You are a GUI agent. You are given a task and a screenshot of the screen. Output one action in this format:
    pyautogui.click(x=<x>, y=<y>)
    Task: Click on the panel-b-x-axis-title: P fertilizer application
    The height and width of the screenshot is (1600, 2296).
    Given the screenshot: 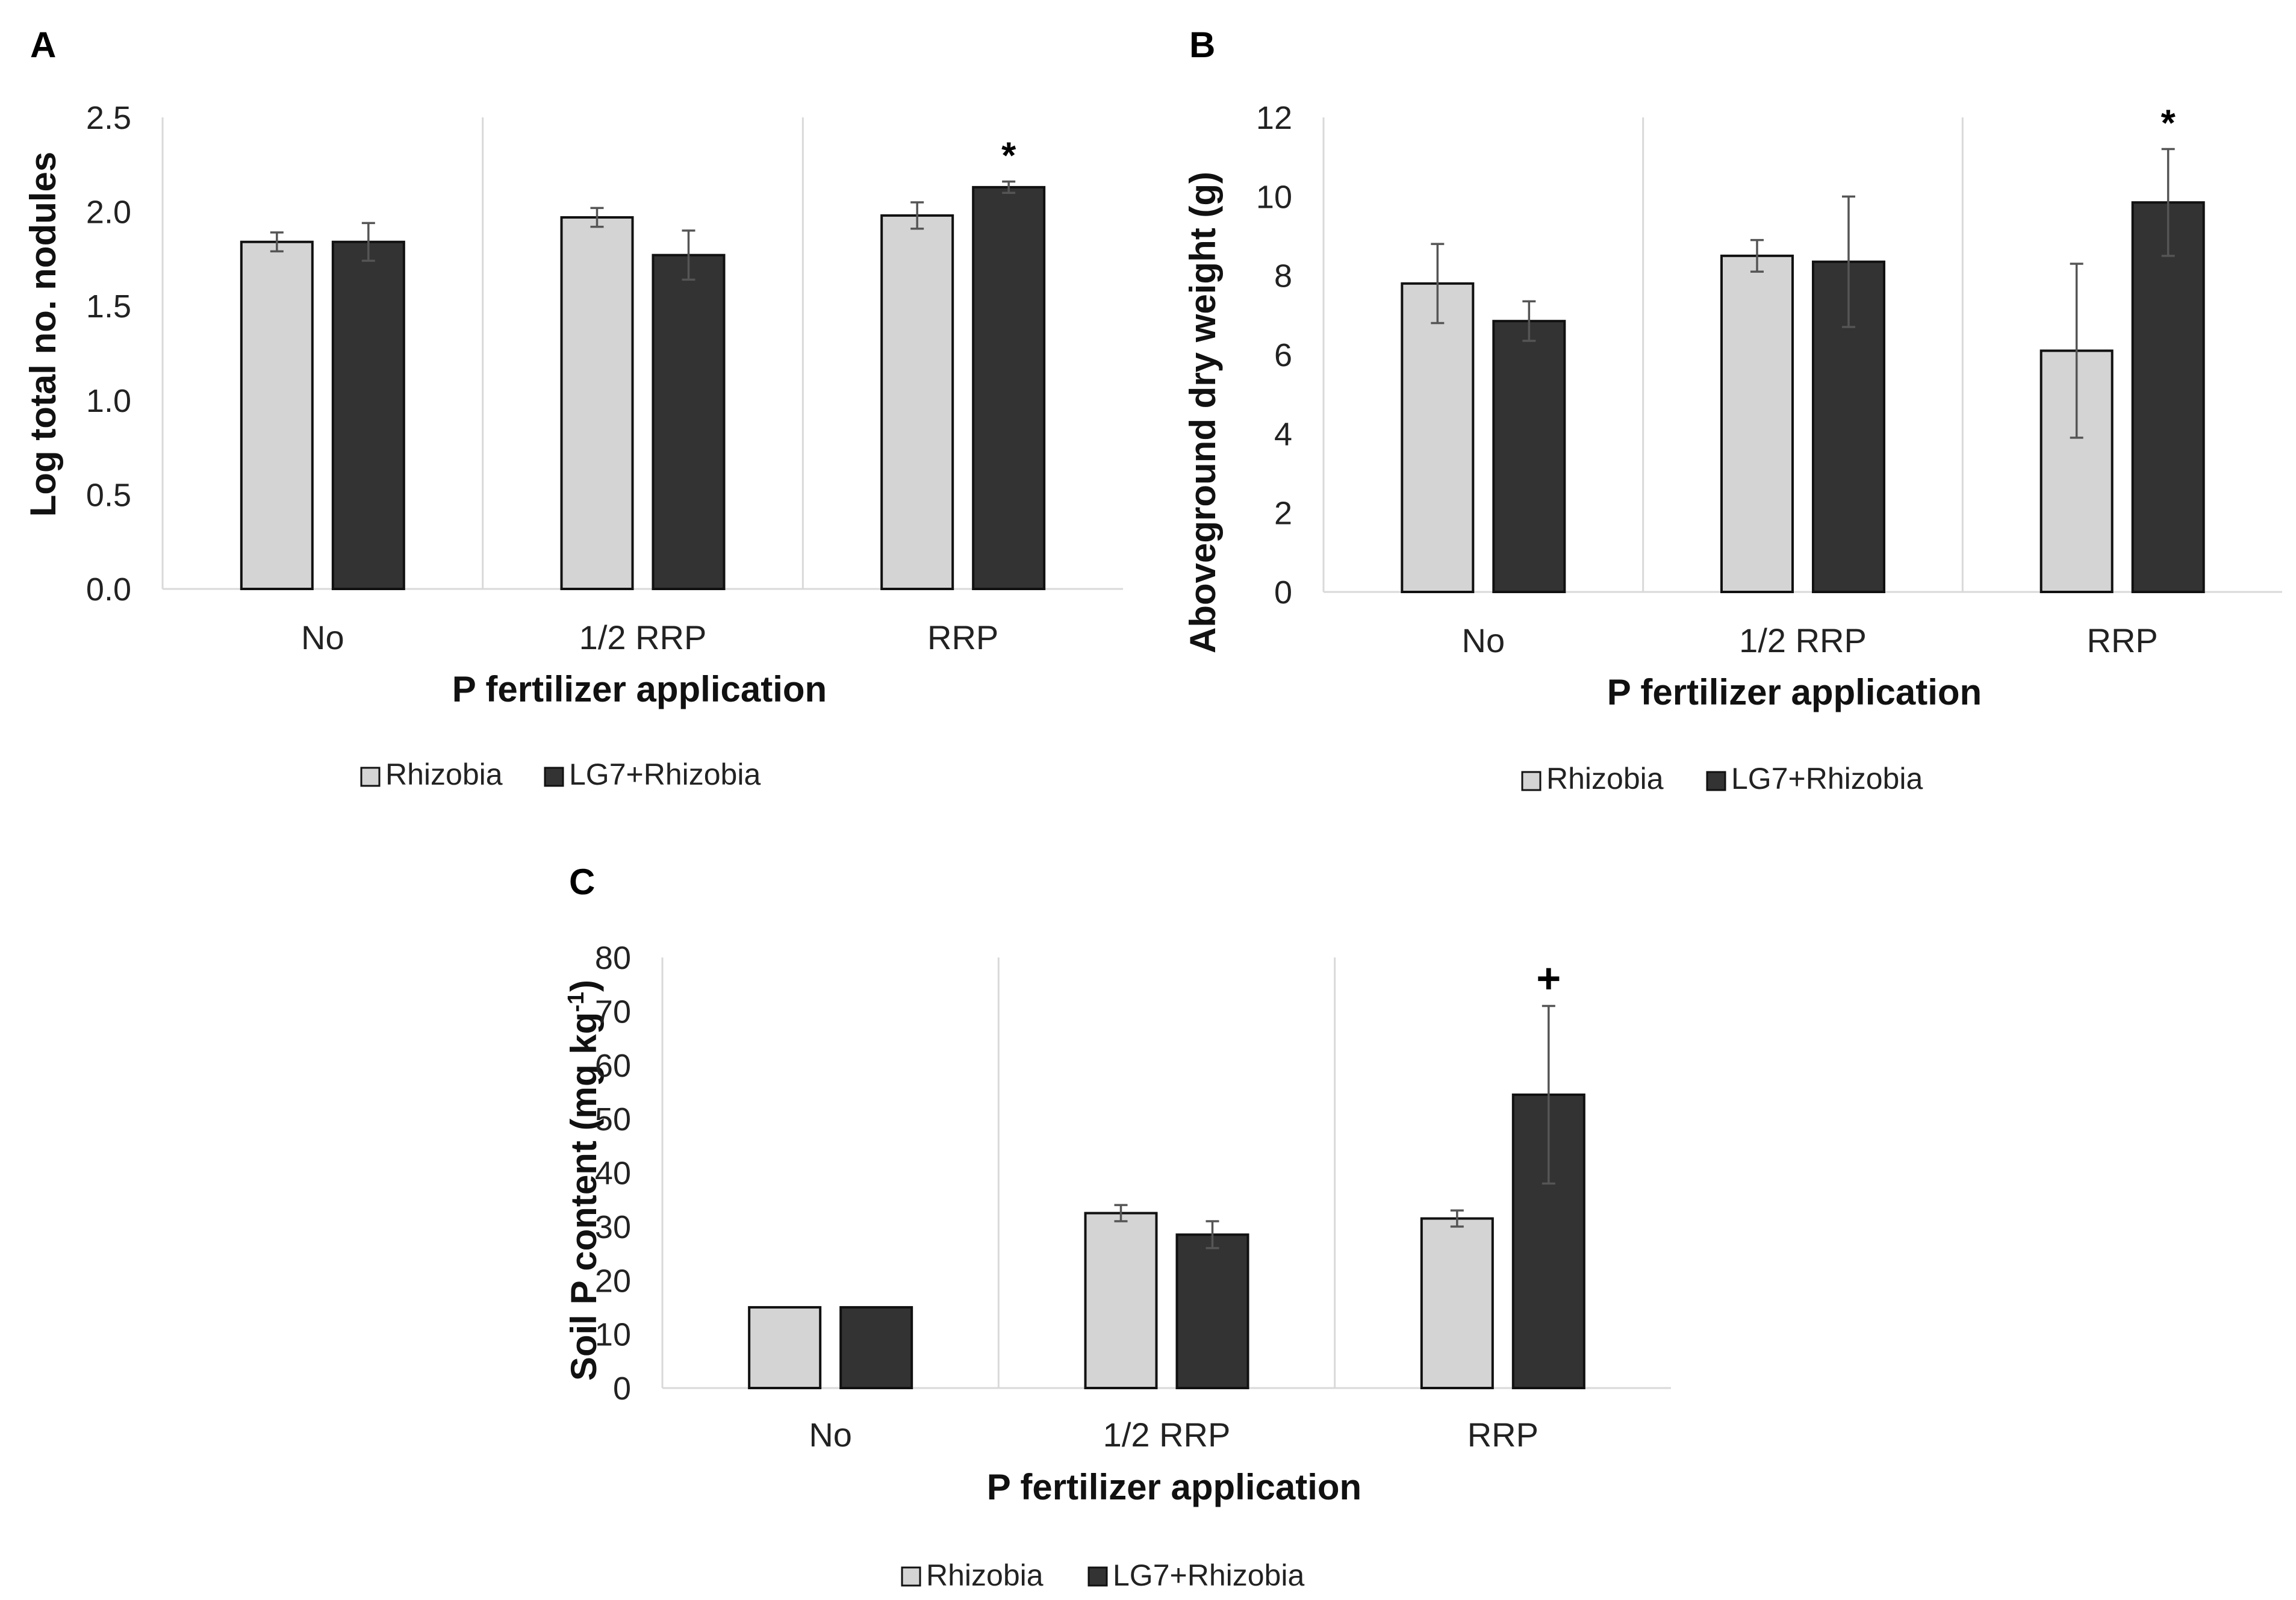 What is the action you would take?
    pyautogui.click(x=1794, y=692)
    